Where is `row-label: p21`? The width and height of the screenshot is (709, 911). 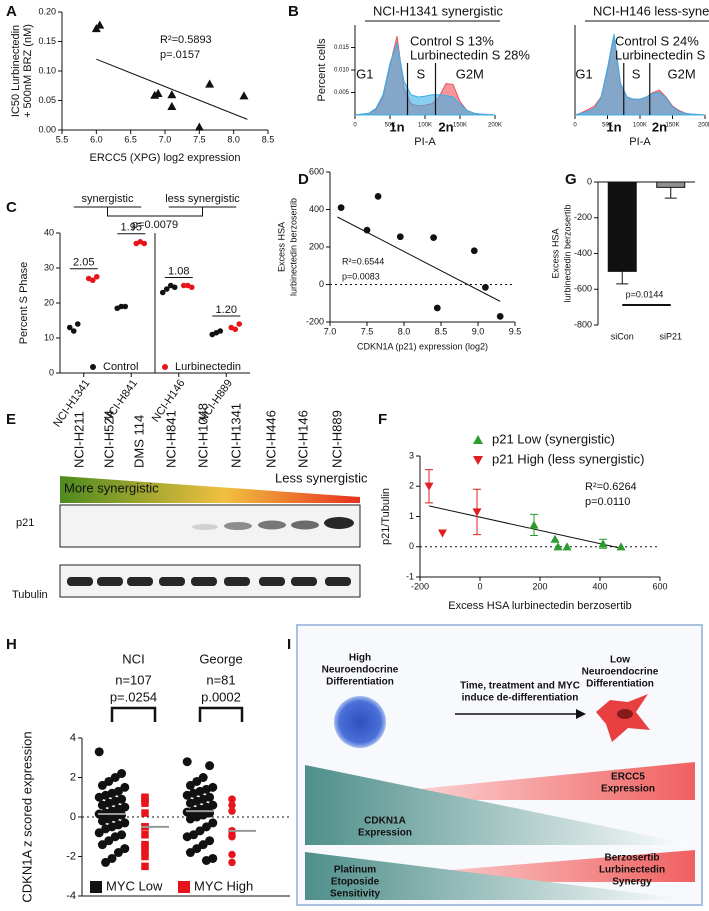
row-label: p21 is located at coordinates (25, 523).